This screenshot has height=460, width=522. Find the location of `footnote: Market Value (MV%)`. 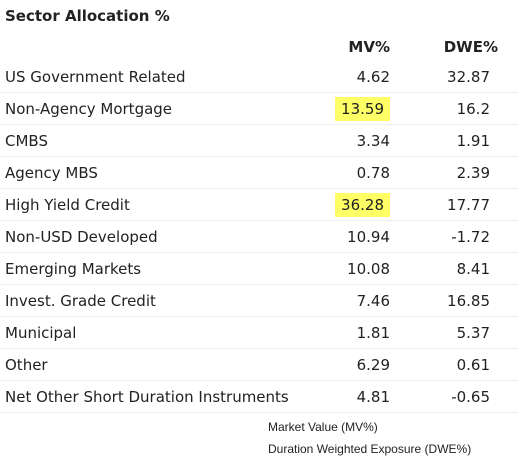

footnote: Market Value (MV%) is located at coordinates (323, 427).